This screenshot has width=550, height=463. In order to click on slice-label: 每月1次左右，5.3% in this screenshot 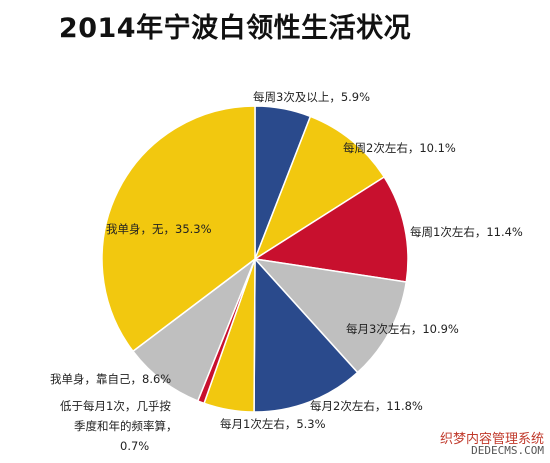, I will do `click(273, 424)`.